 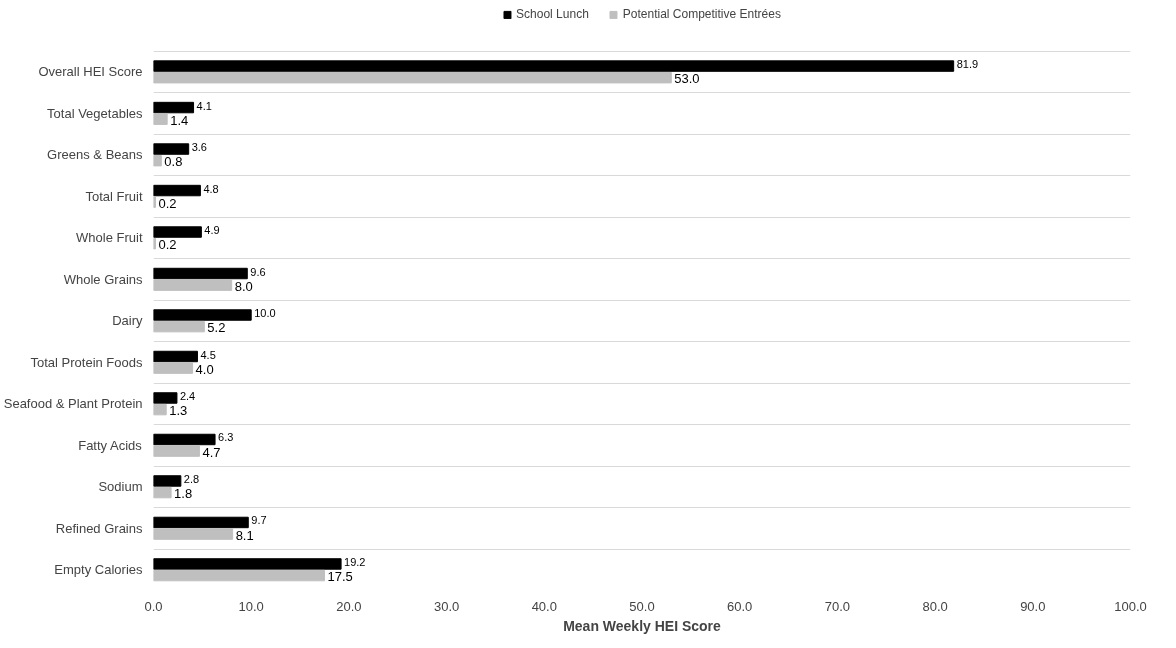 I want to click on data-label: 4.9, so click(x=212, y=230).